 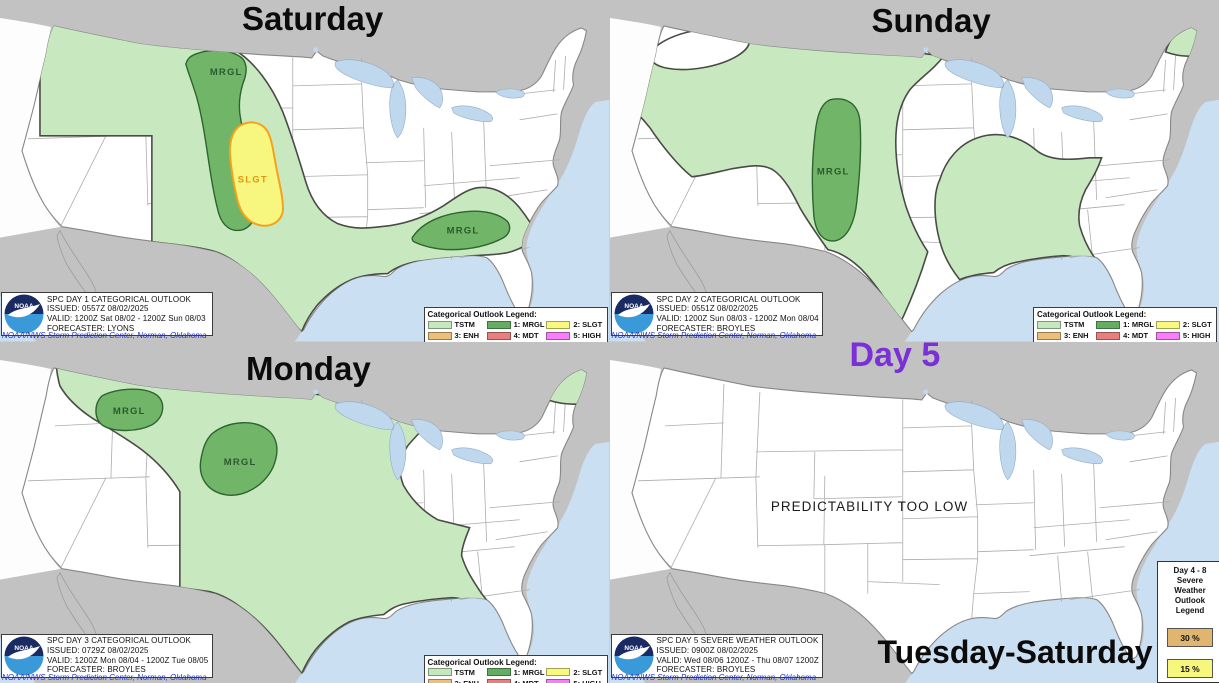 I want to click on panel-title: Day 5, so click(x=895, y=357).